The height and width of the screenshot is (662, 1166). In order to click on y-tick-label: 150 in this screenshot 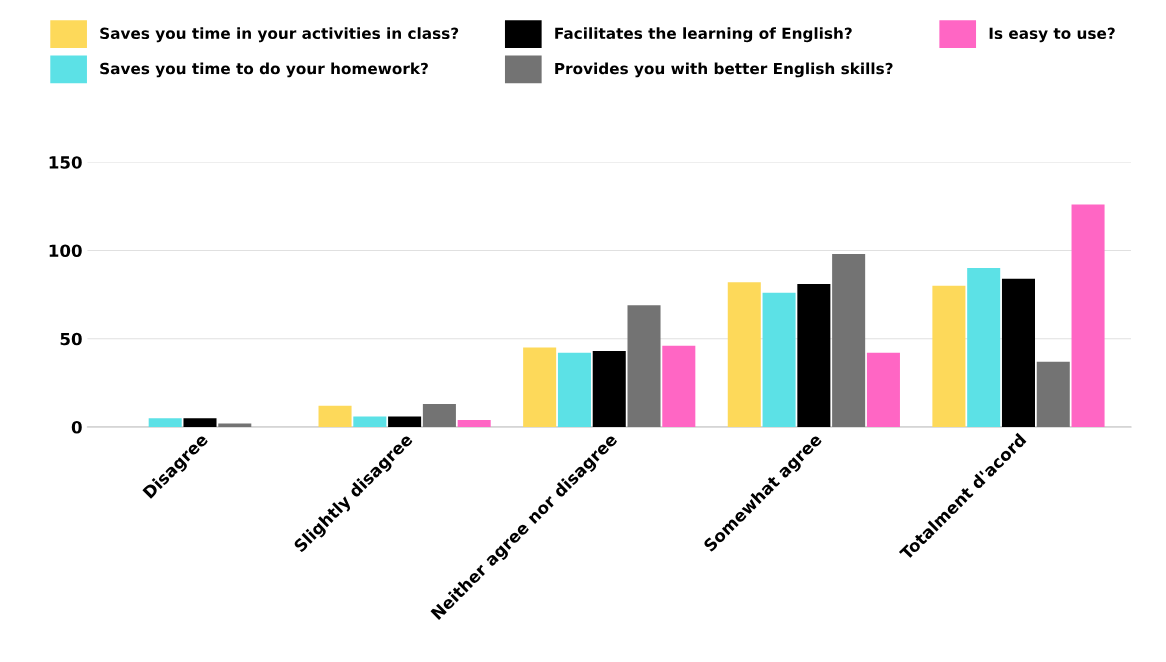, I will do `click(65, 162)`.